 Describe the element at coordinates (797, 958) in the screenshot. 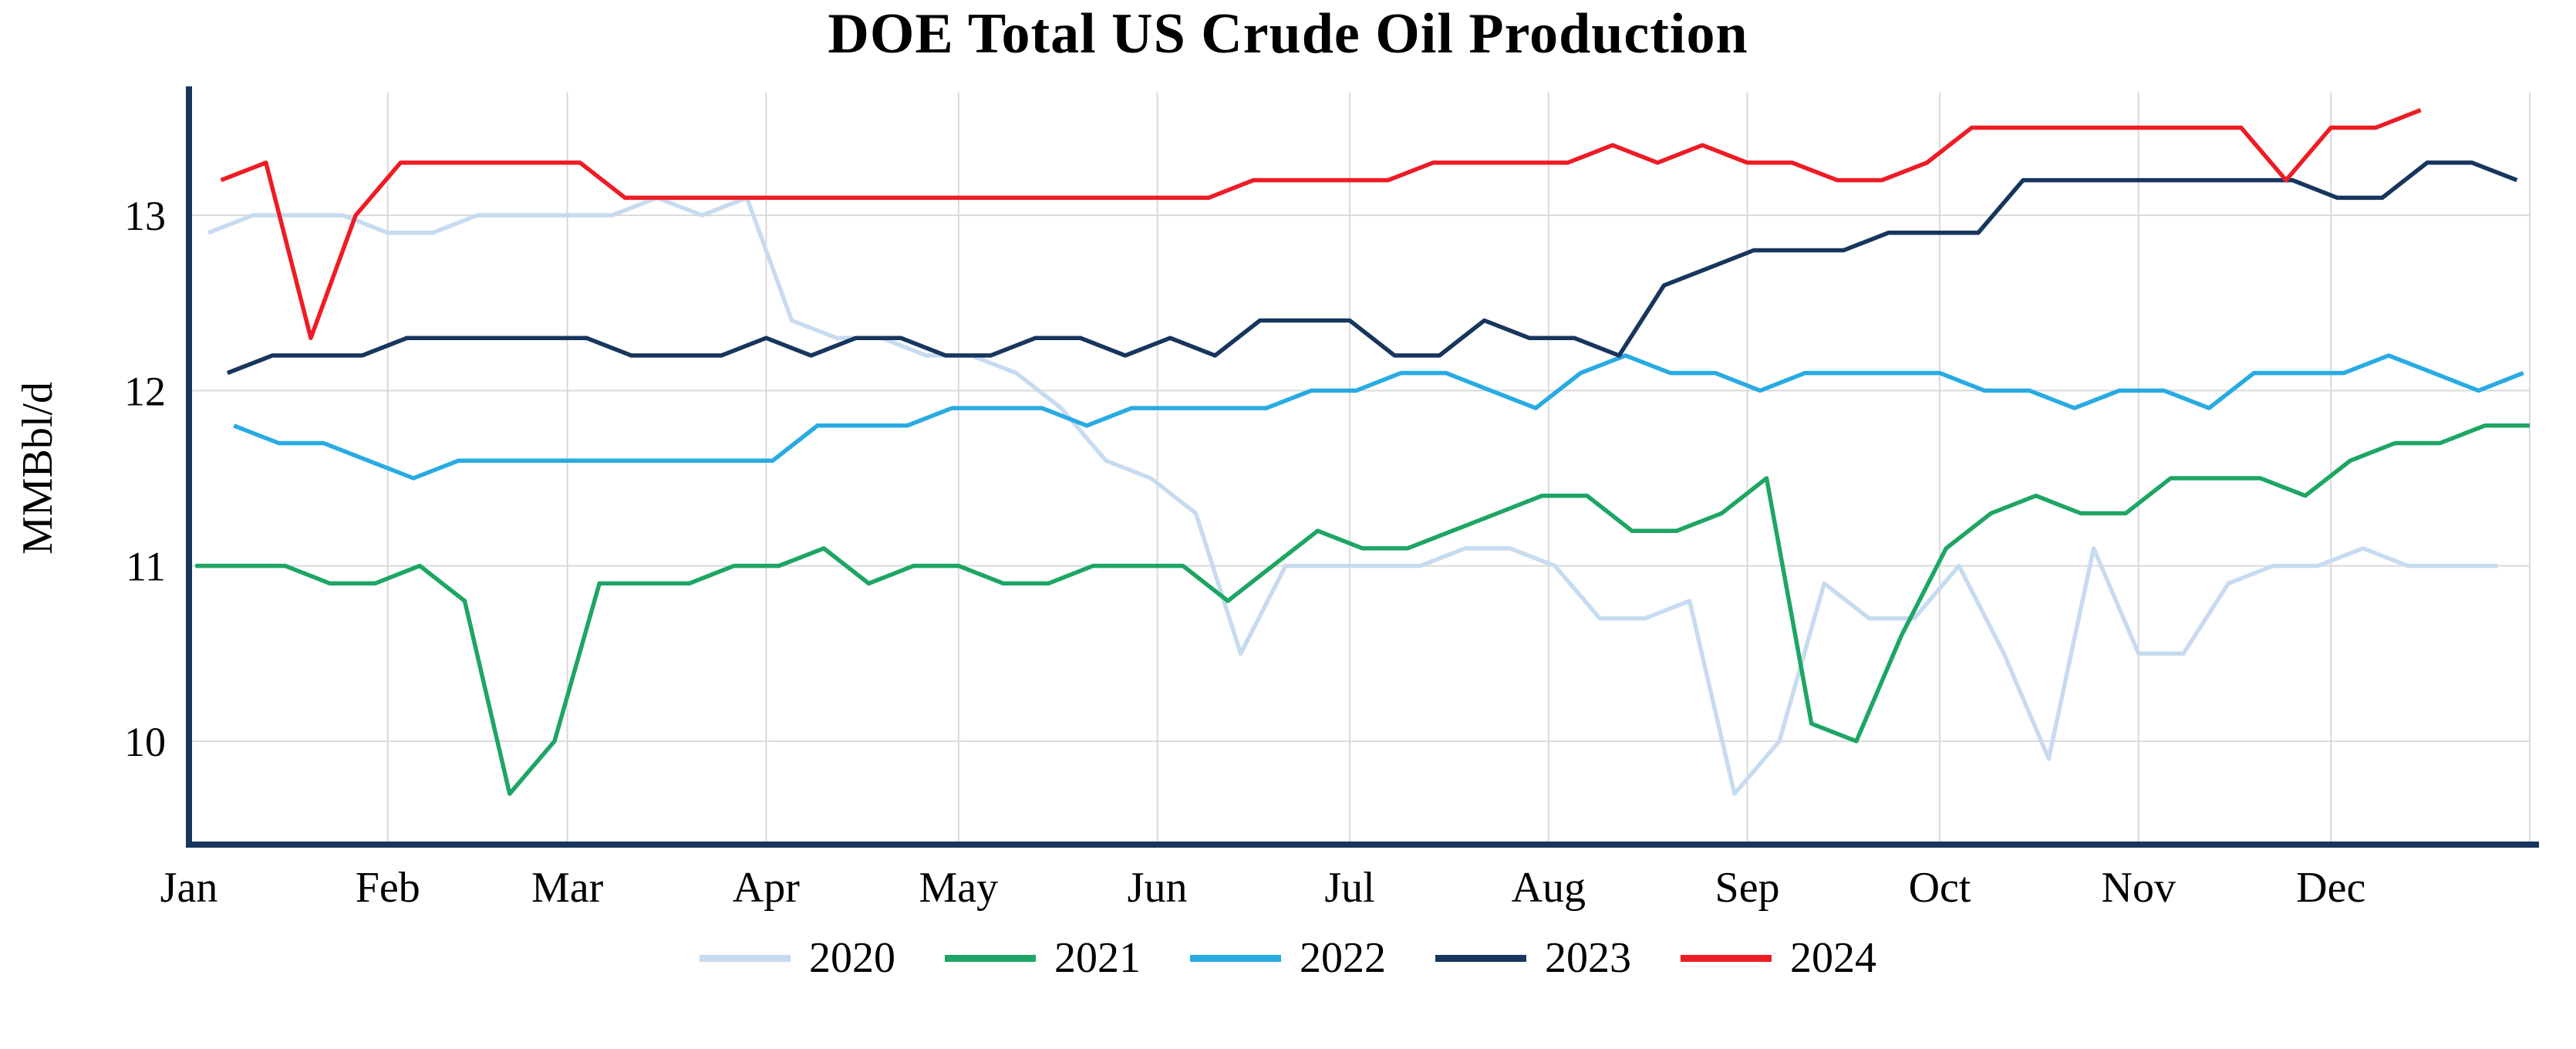

I see `legend-item: 2020` at that location.